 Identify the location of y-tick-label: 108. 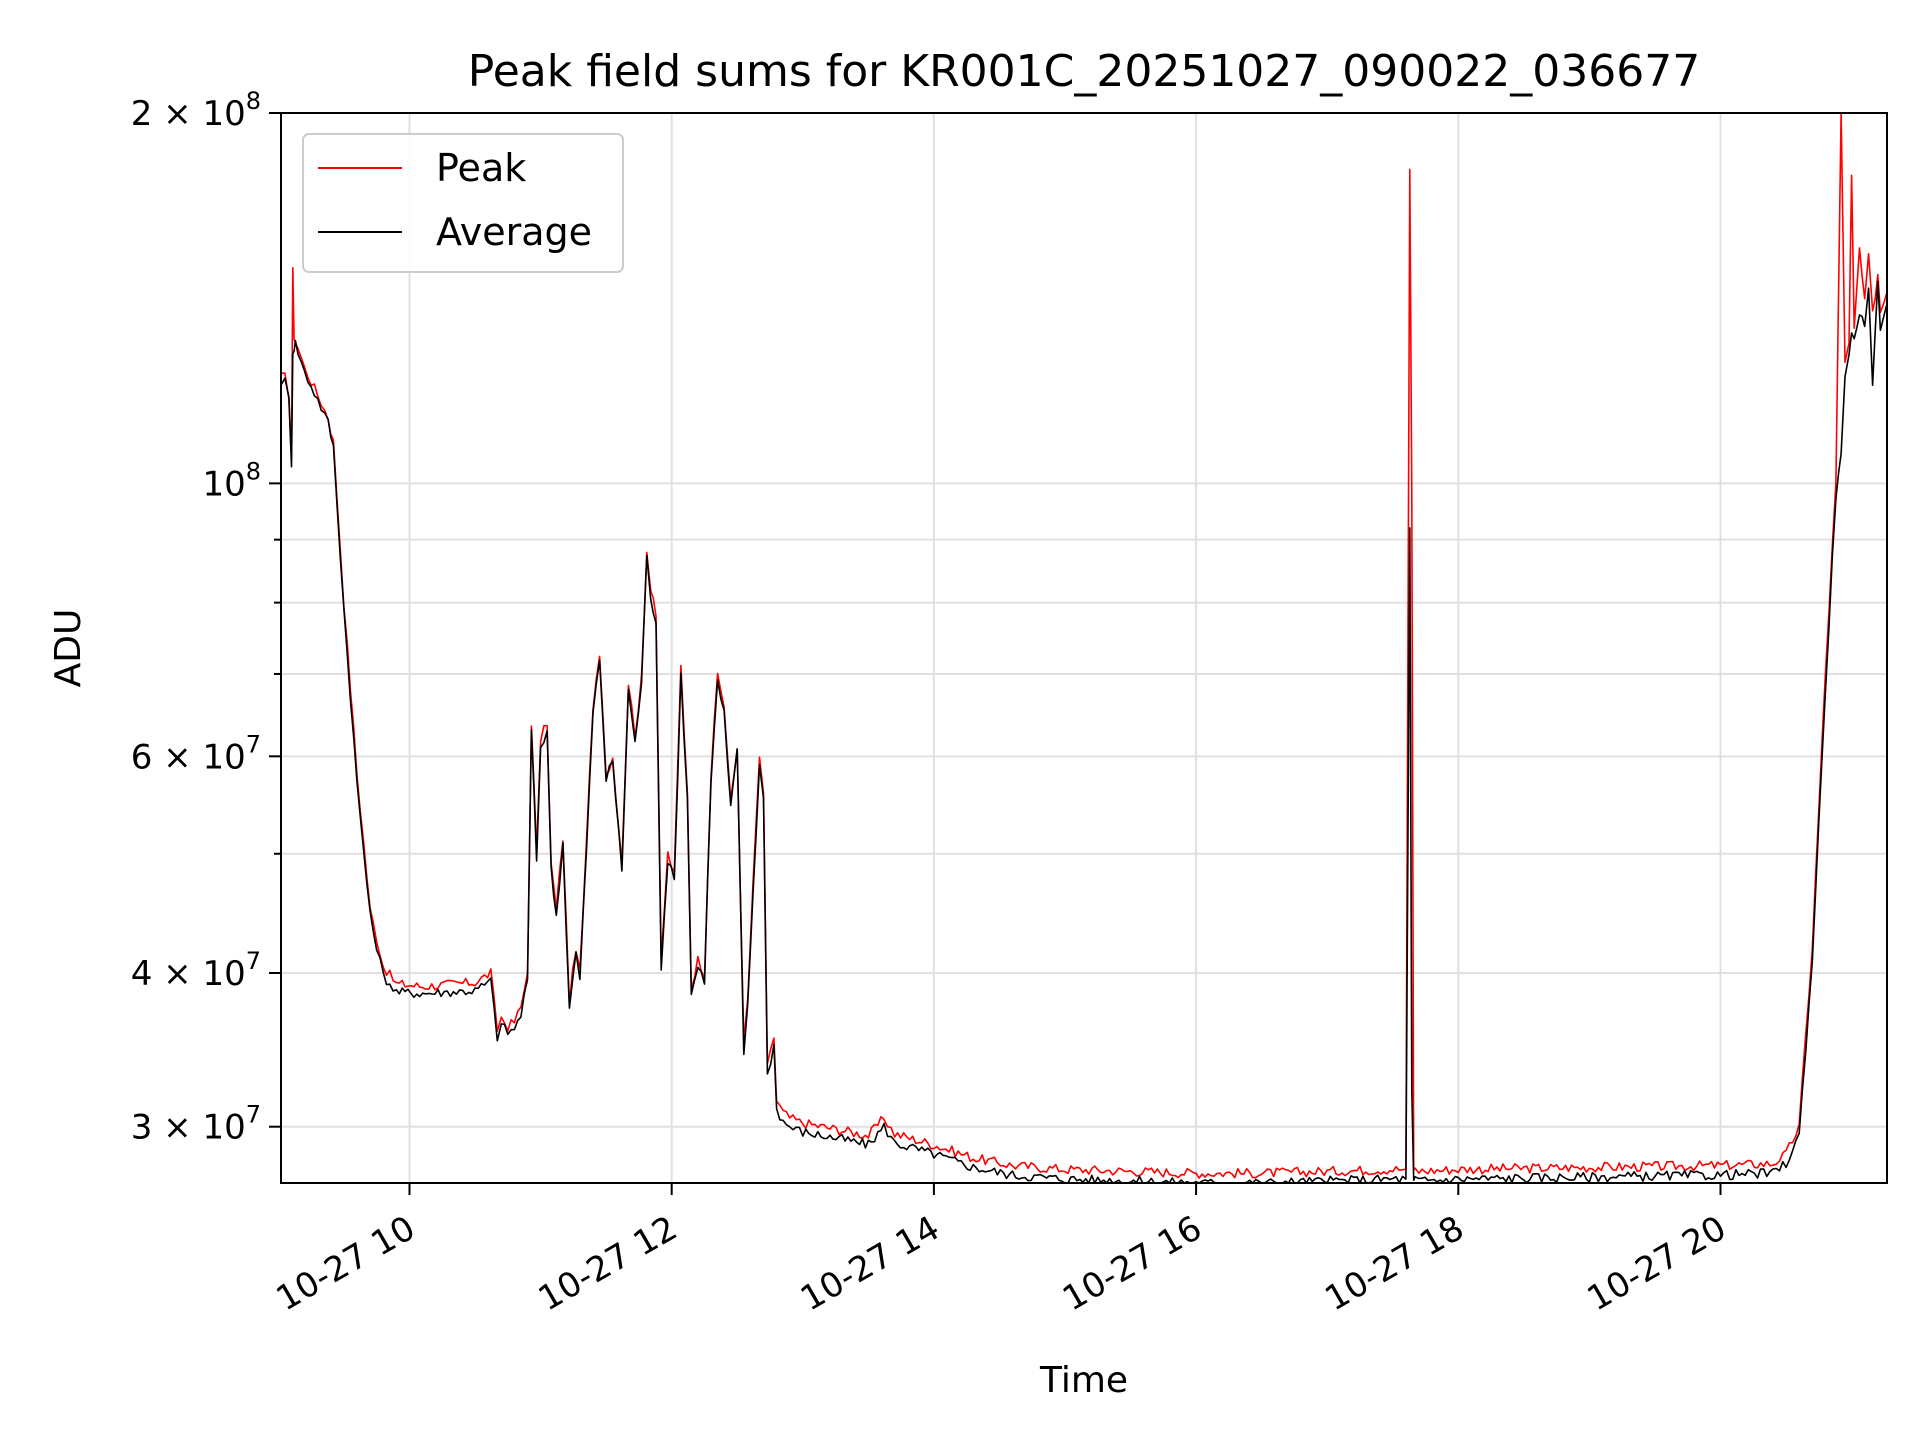
(231, 480).